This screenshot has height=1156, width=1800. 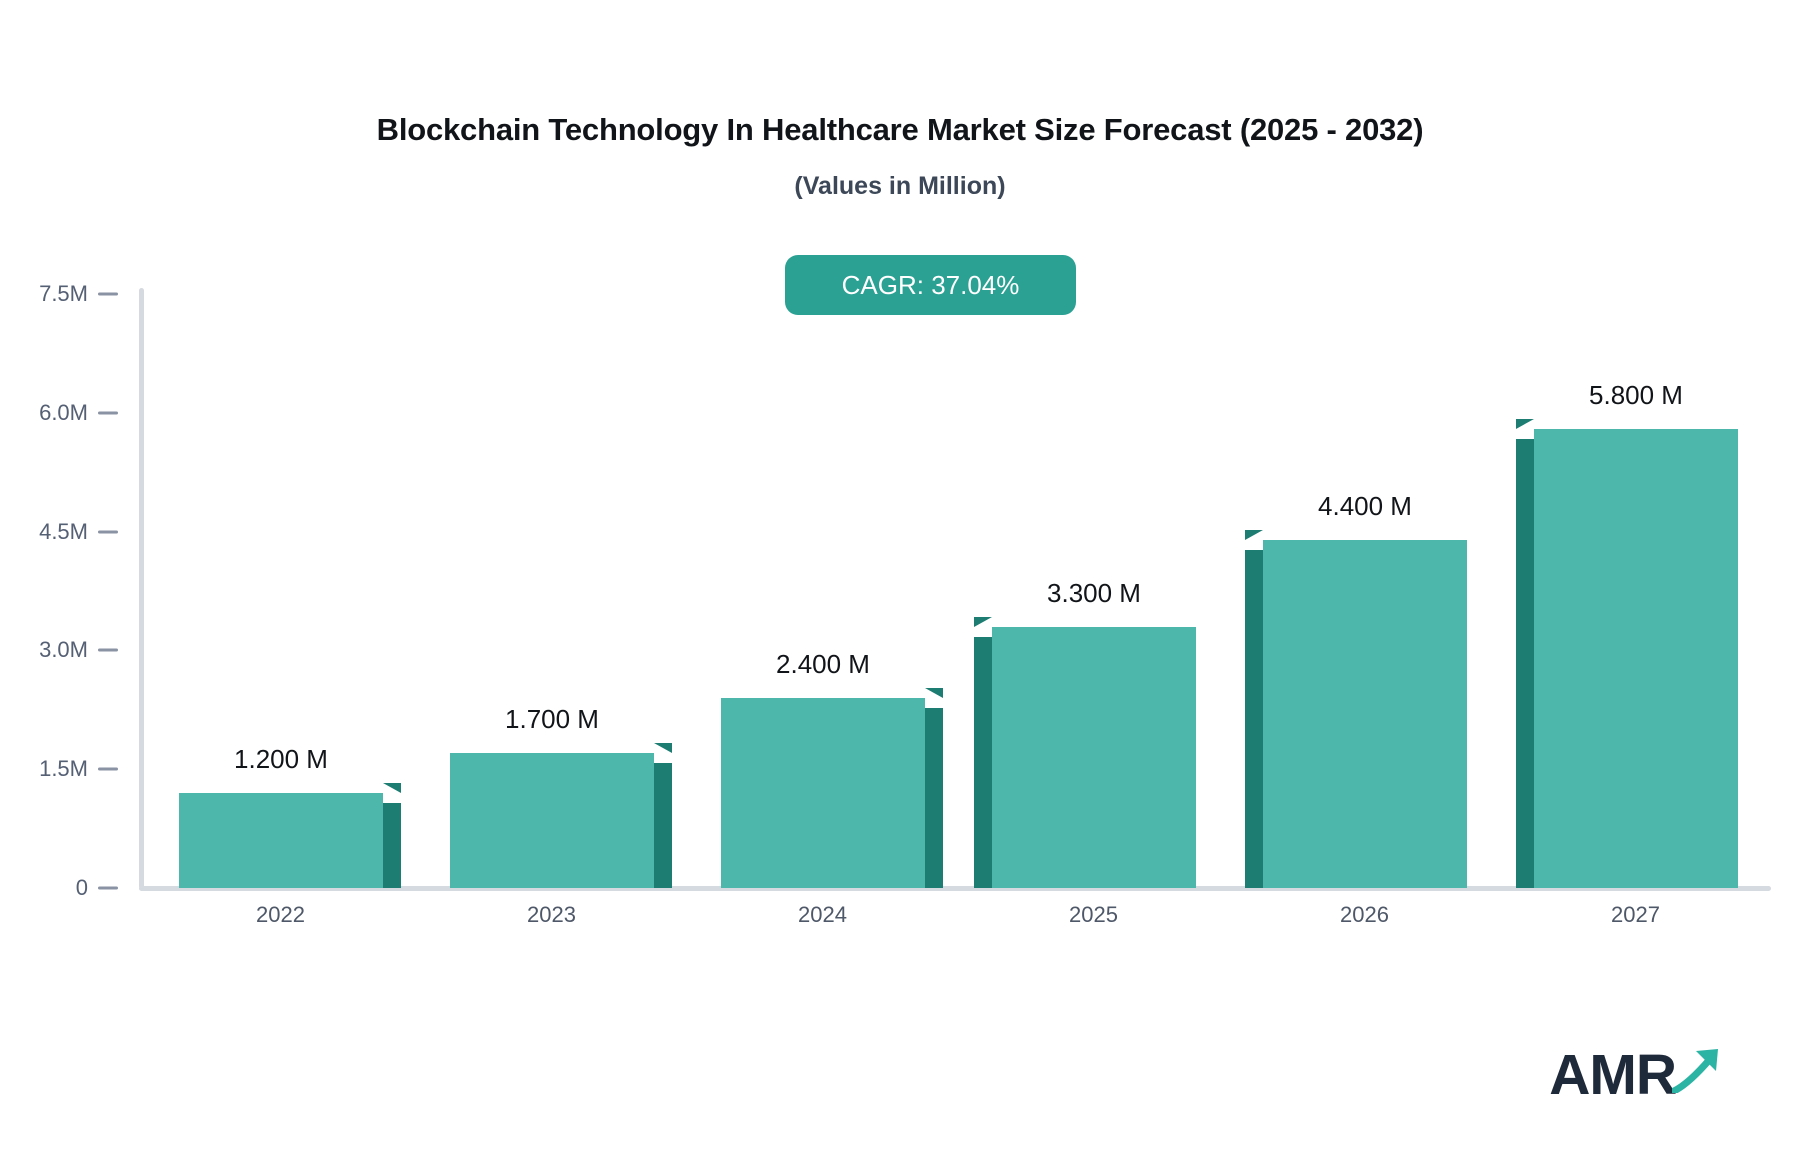 I want to click on x-axis-tick-label: 2023, so click(x=551, y=914).